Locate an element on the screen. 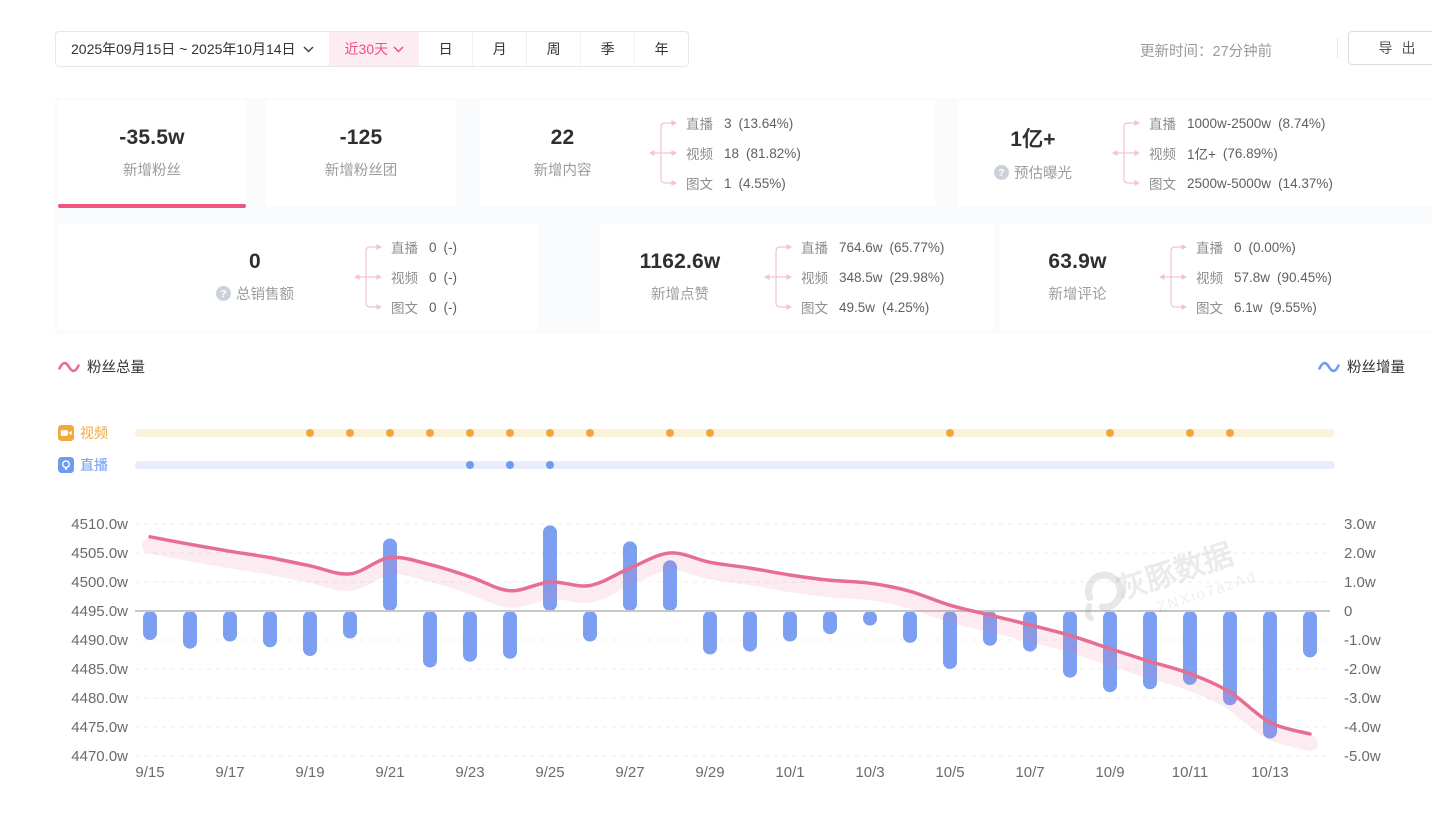 The image size is (1432, 832). stat-value-block: 63.9w 新增评论 is located at coordinates (1077, 277).